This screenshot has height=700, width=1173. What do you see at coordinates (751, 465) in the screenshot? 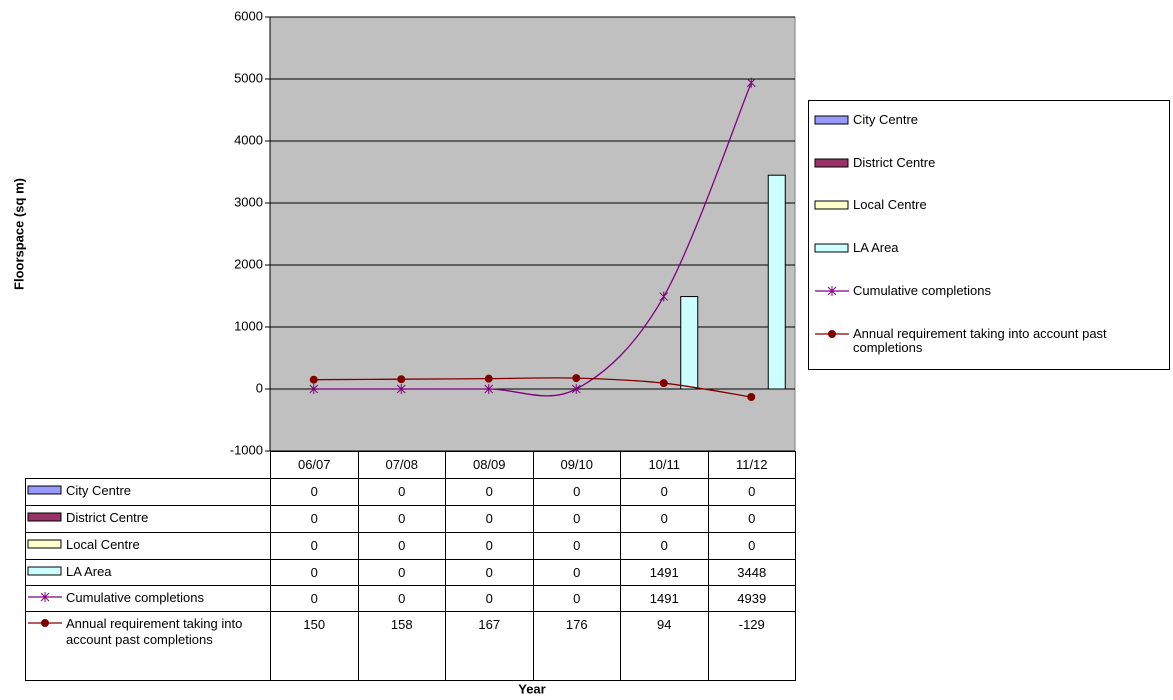
I see `x-tick-label: 11/12` at bounding box center [751, 465].